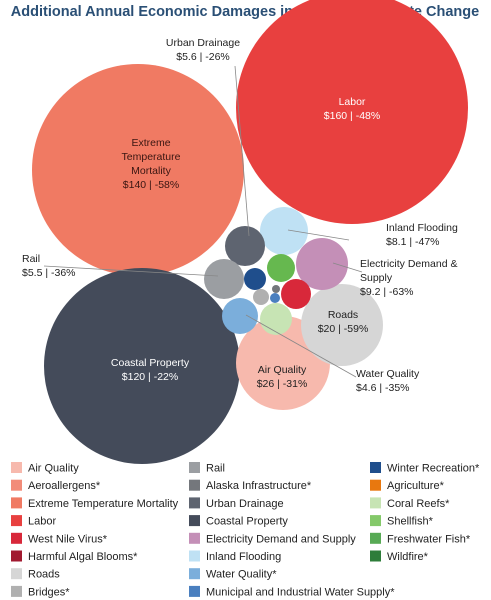 This screenshot has width=491, height=600. I want to click on legend-swatch-urban-drainage, so click(194, 503).